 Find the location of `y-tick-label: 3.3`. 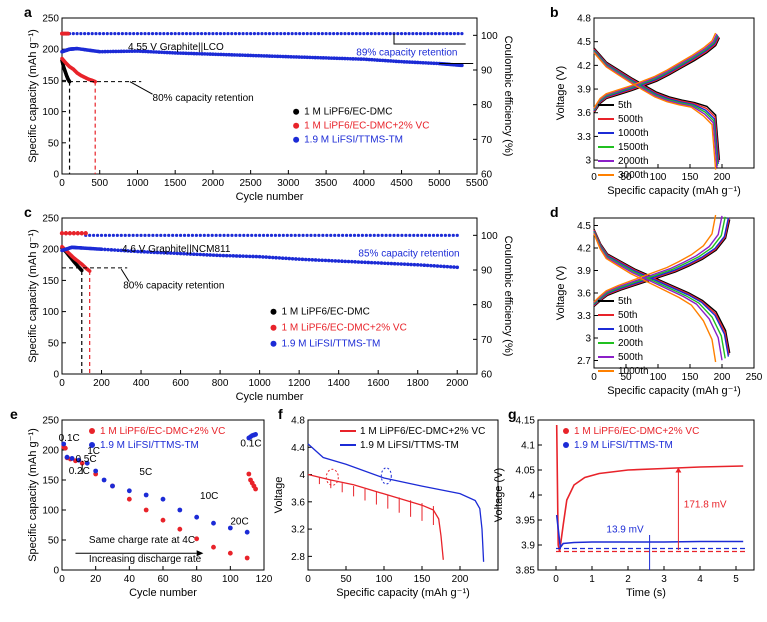

y-tick-label: 3.3 is located at coordinates (584, 316).